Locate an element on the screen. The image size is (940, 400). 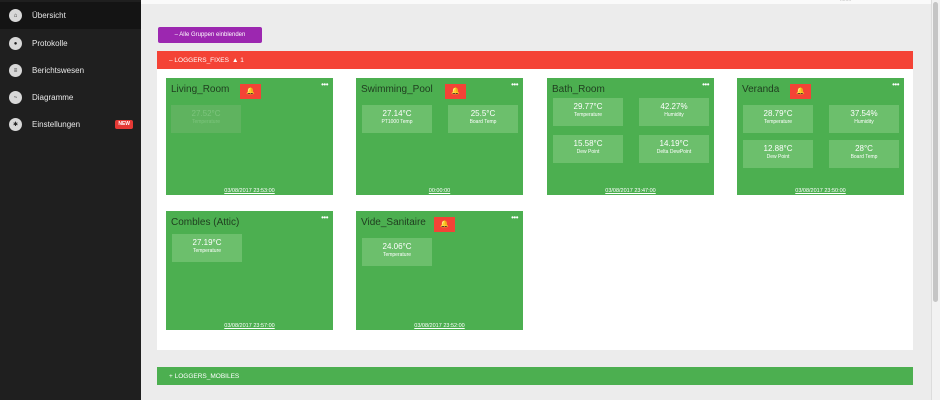
sensor-tile: 12.88°C Dew Point is located at coordinates (778, 154).